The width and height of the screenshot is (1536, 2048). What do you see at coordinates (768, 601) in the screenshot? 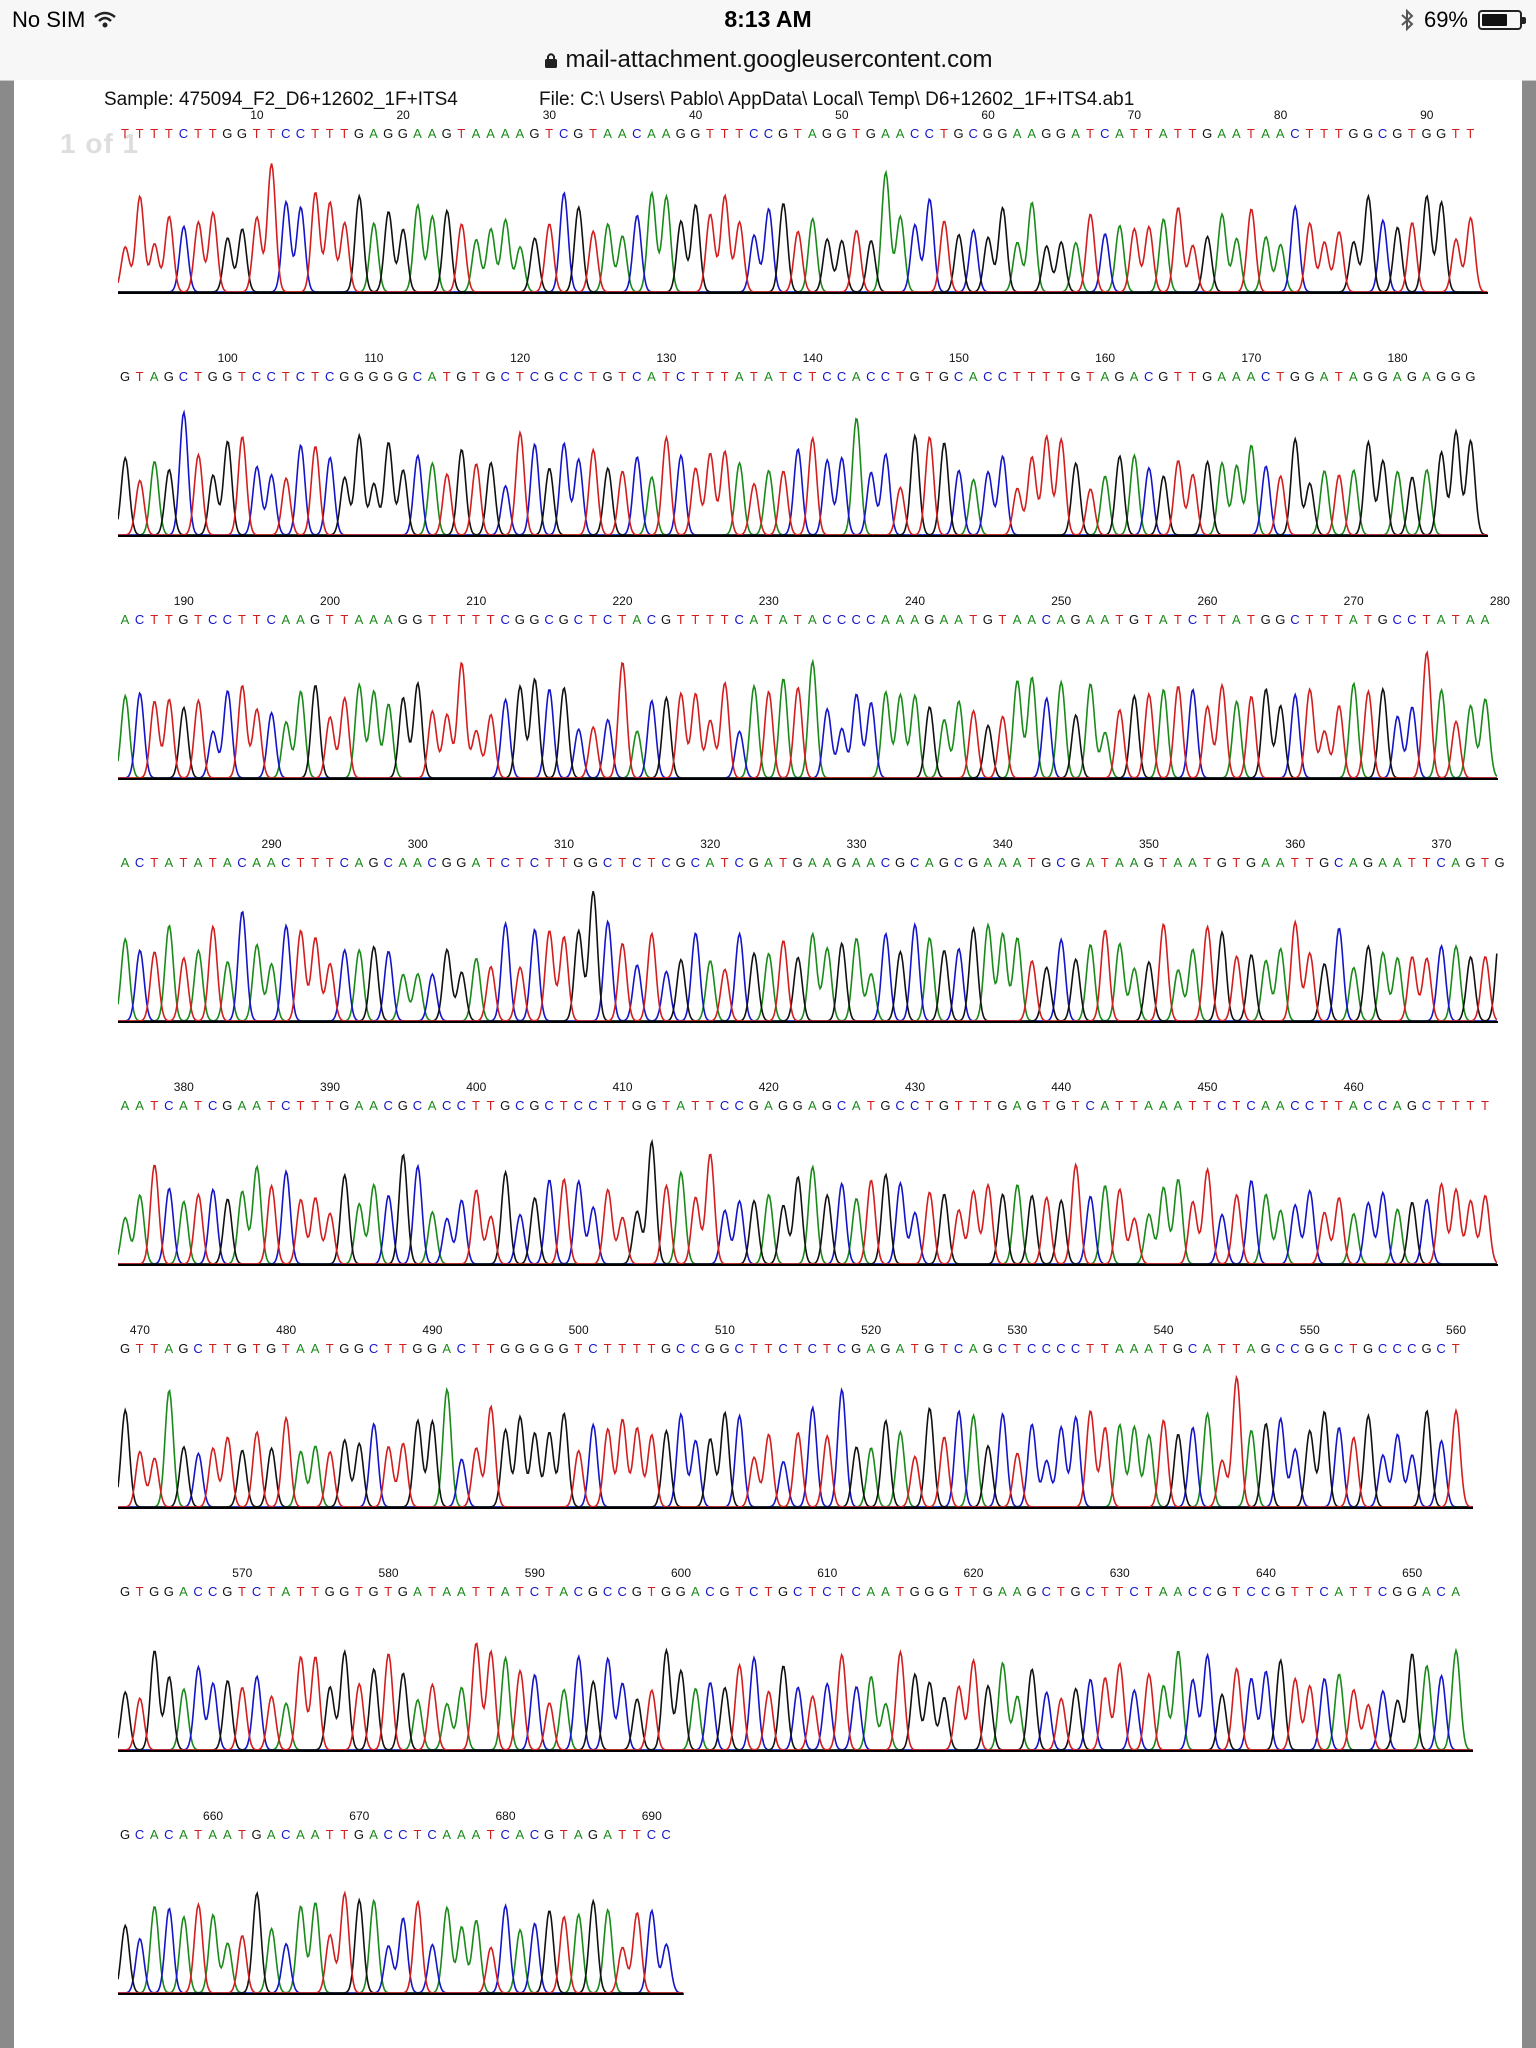
I see `position-tick: 230` at bounding box center [768, 601].